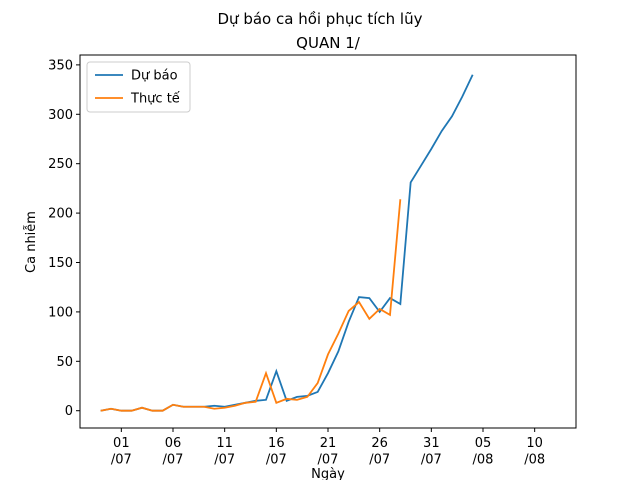  I want to click on legend-label: Thực tế, so click(155, 99).